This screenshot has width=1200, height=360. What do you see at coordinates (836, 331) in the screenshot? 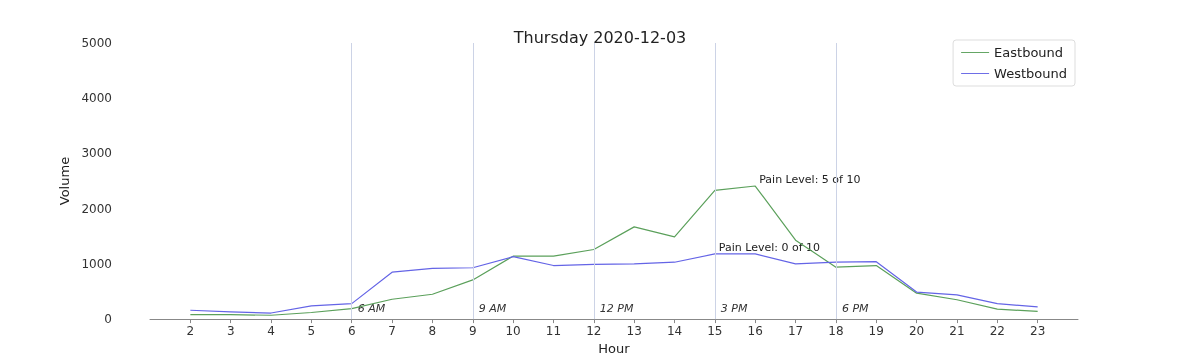
I see `x-tick-label: 18` at bounding box center [836, 331].